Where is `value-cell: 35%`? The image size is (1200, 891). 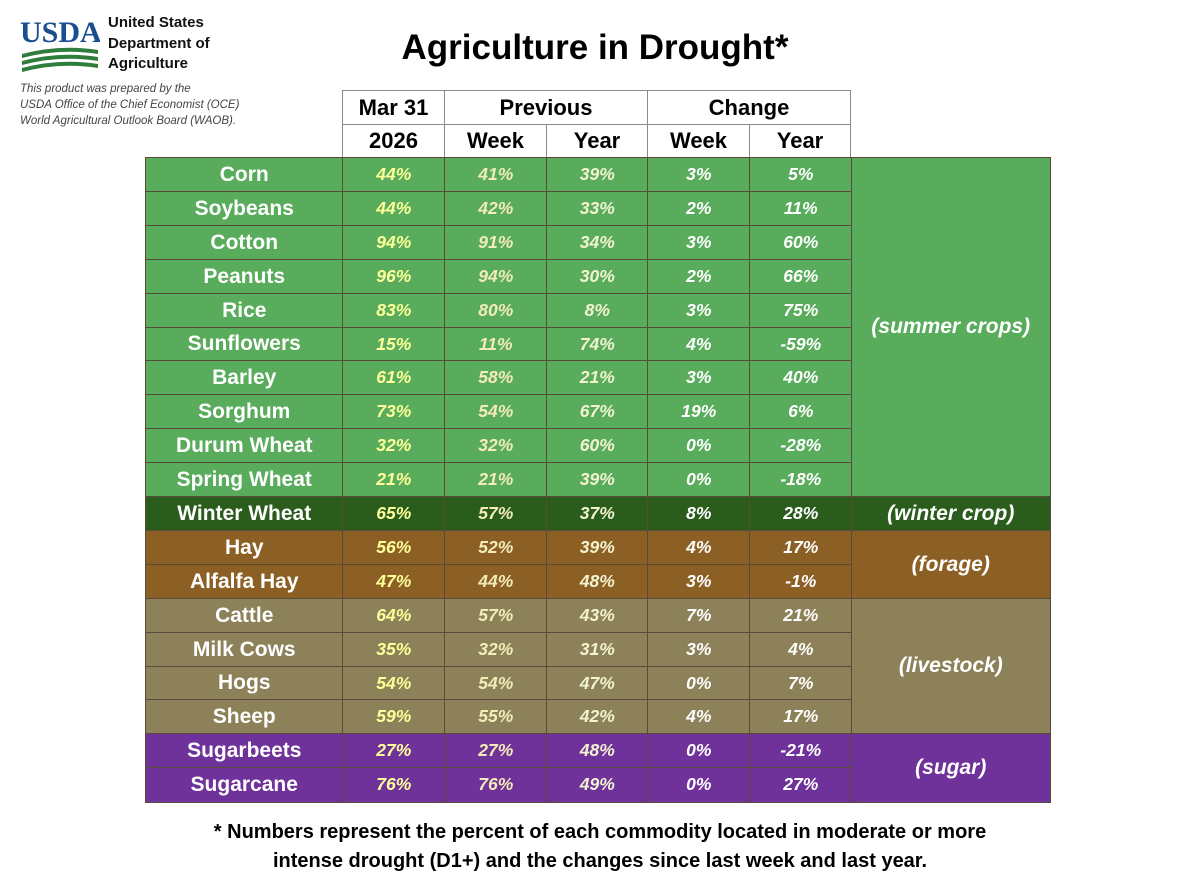
value-cell: 35% is located at coordinates (394, 650).